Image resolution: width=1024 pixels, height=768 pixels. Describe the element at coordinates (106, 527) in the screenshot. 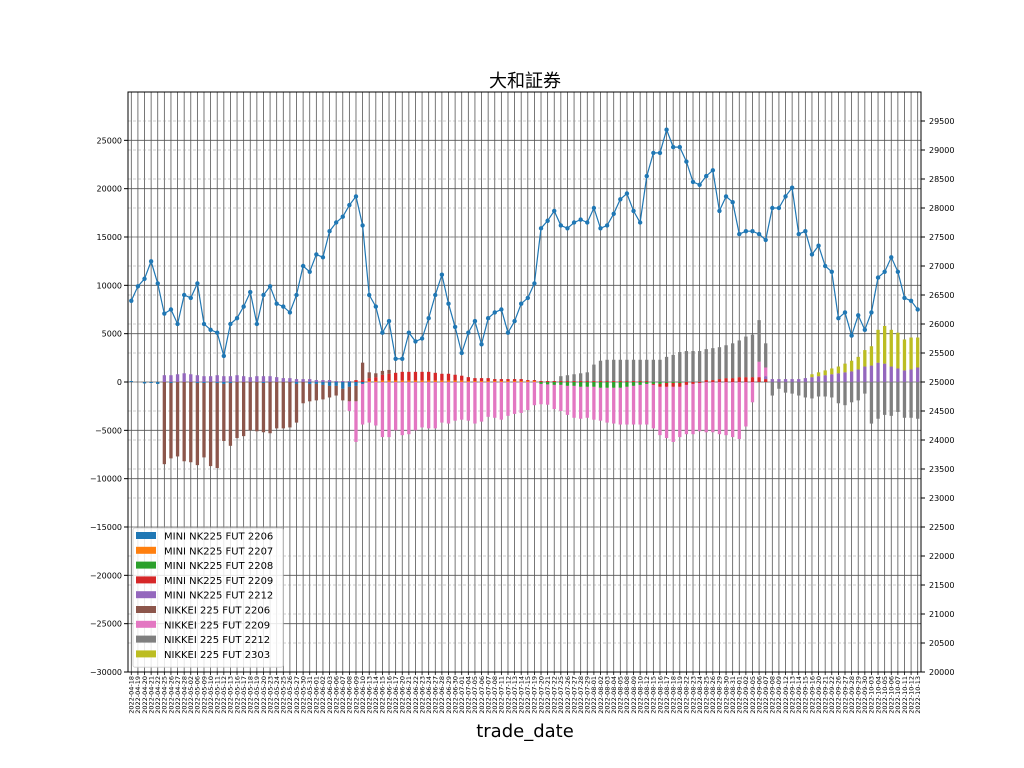

I see `y-tick-label: −15000` at that location.